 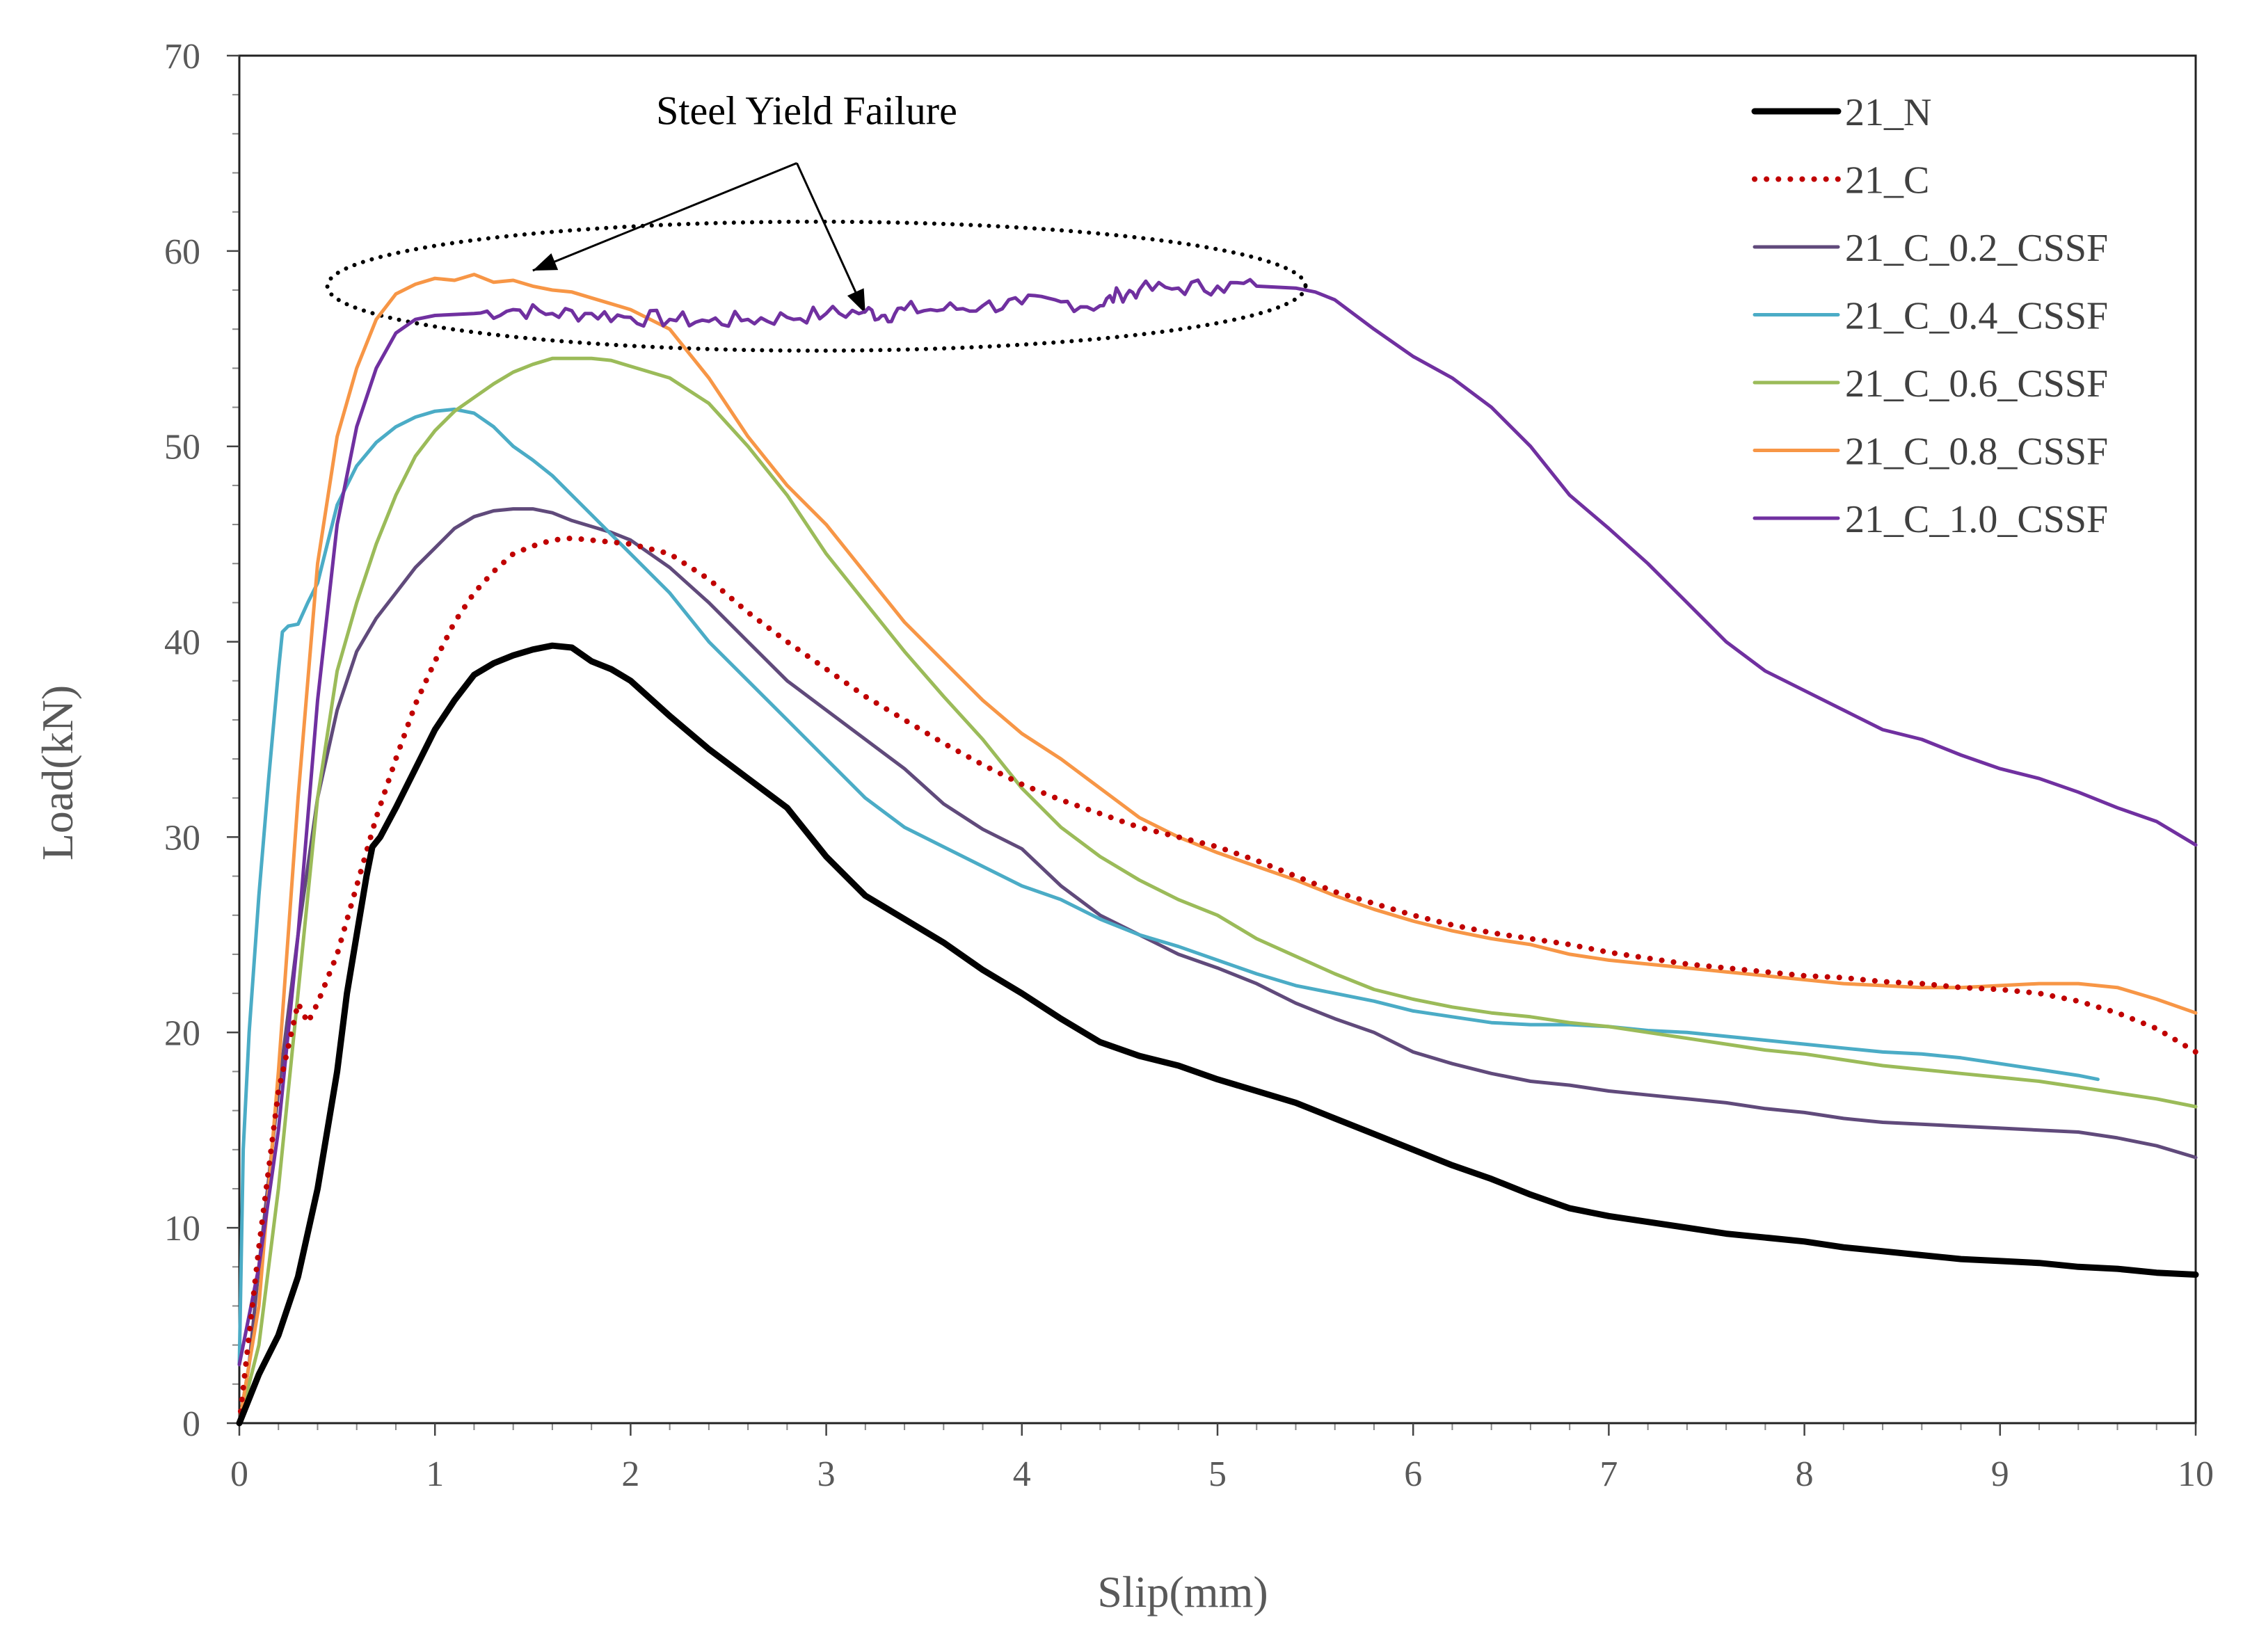 What do you see at coordinates (1976, 316) in the screenshot?
I see `legend-label: 21_C_0.4_CSSF` at bounding box center [1976, 316].